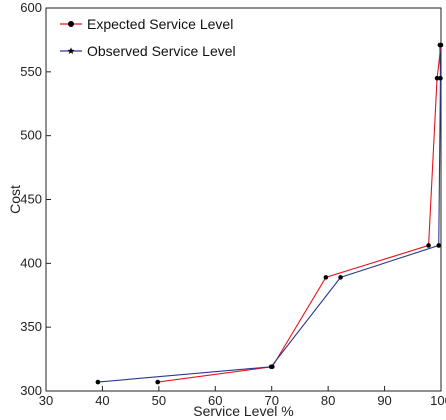  What do you see at coordinates (328, 400) in the screenshot?
I see `x-tick-label: 80` at bounding box center [328, 400].